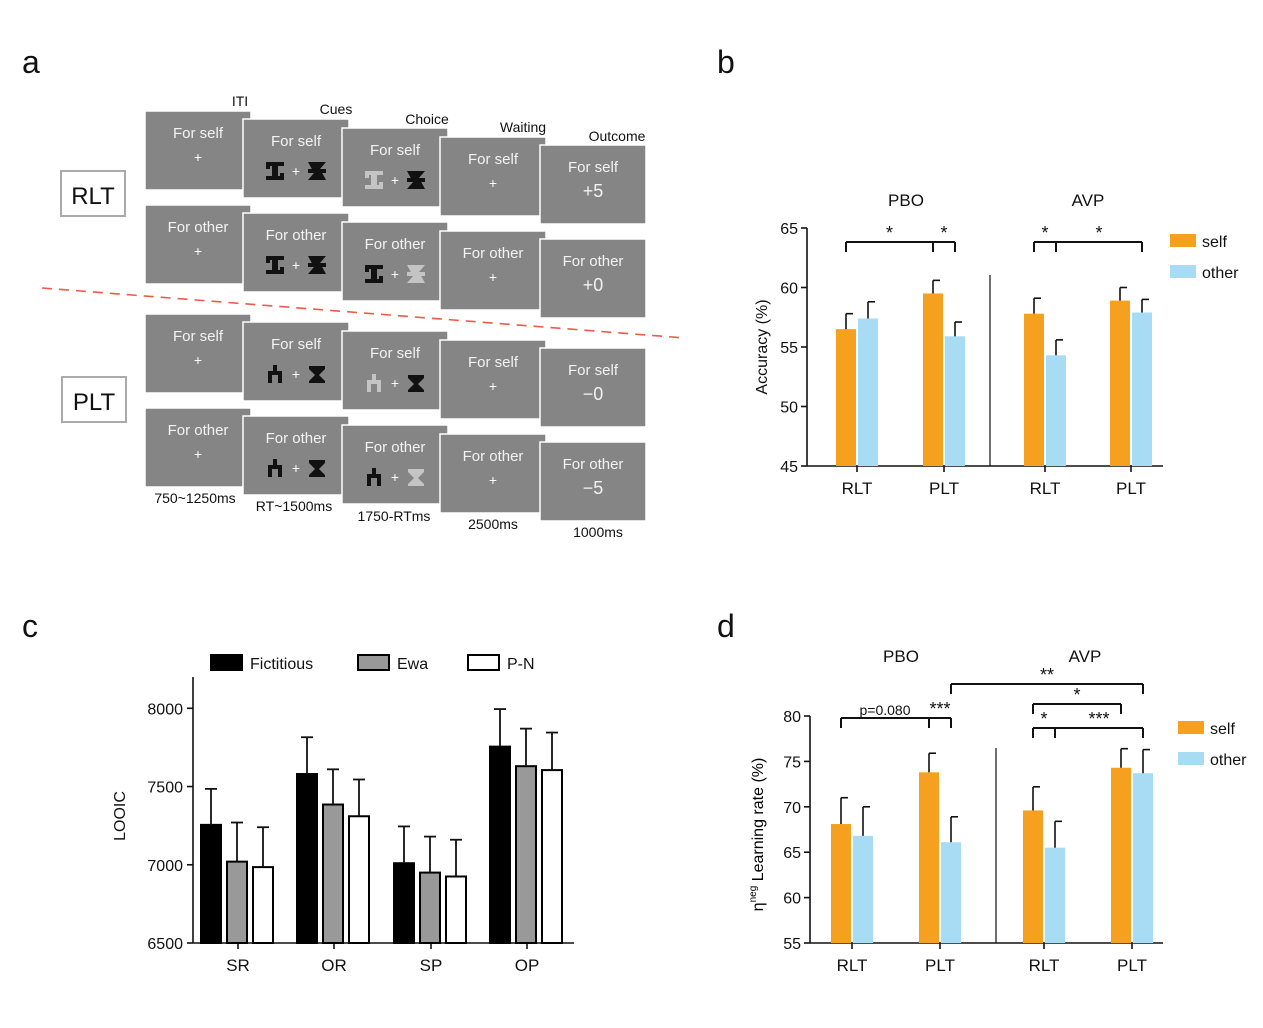  Describe the element at coordinates (336, 109) in the screenshot. I see `stage-label: Cues` at that location.